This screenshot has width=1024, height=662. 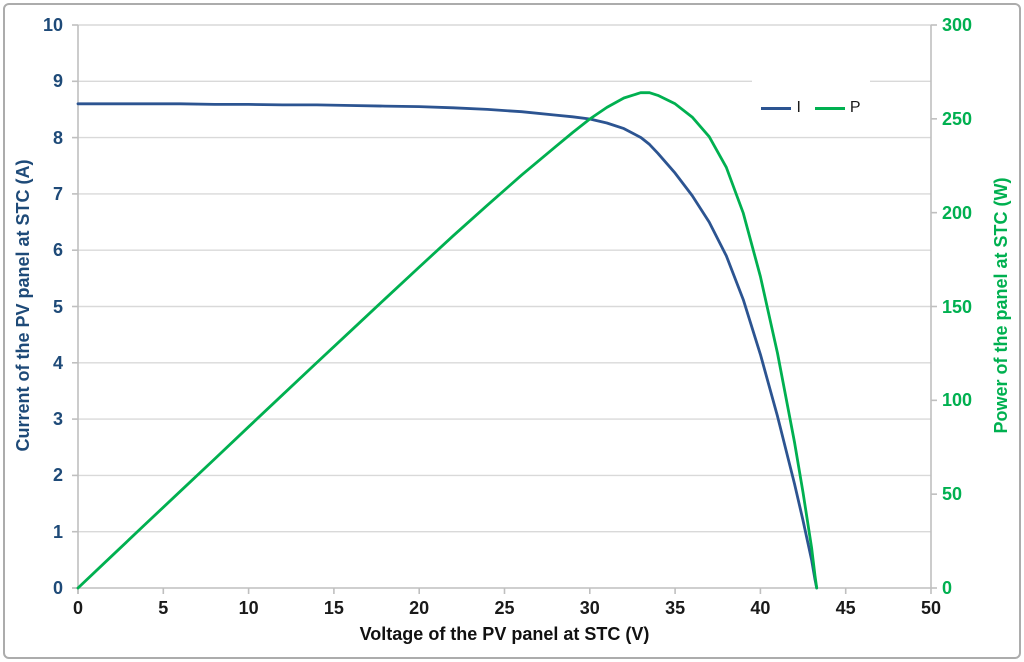 I want to click on y-left-tick-label: 0, so click(x=57, y=588).